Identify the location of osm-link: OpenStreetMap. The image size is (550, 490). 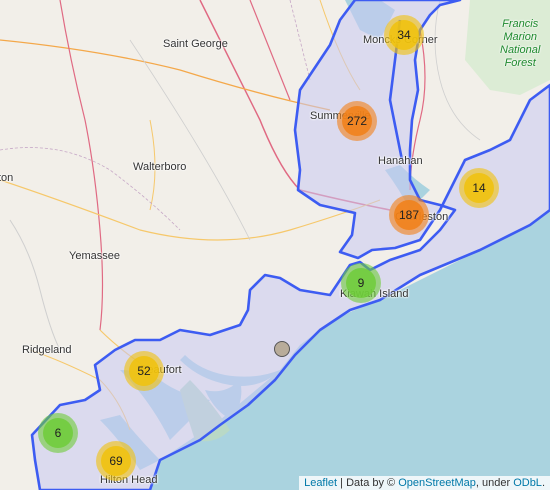
(437, 483).